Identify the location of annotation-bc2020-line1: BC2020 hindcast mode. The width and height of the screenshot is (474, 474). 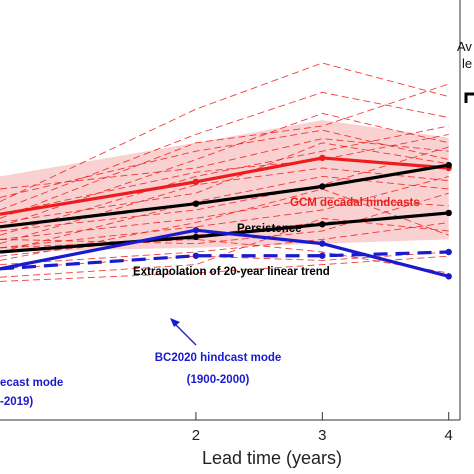
(218, 358).